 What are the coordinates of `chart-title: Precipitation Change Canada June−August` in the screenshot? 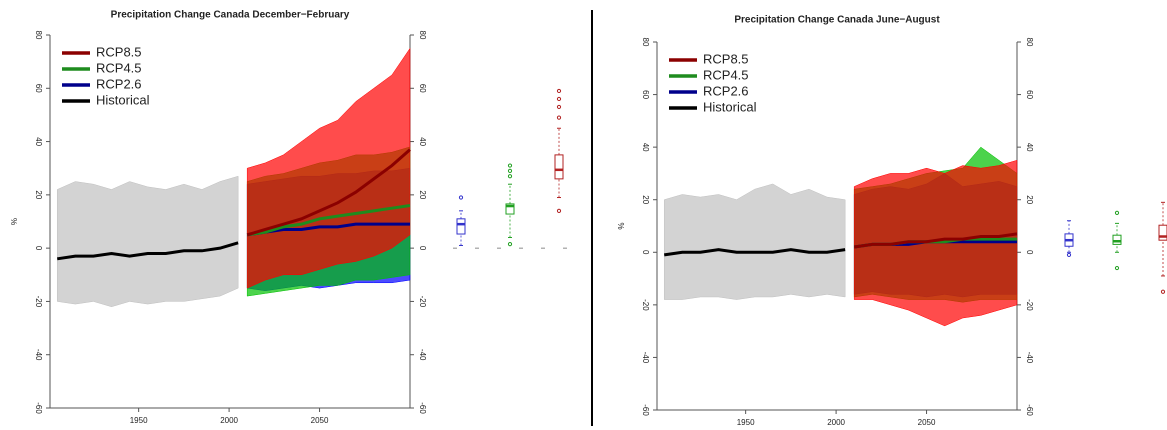 It's located at (837, 20).